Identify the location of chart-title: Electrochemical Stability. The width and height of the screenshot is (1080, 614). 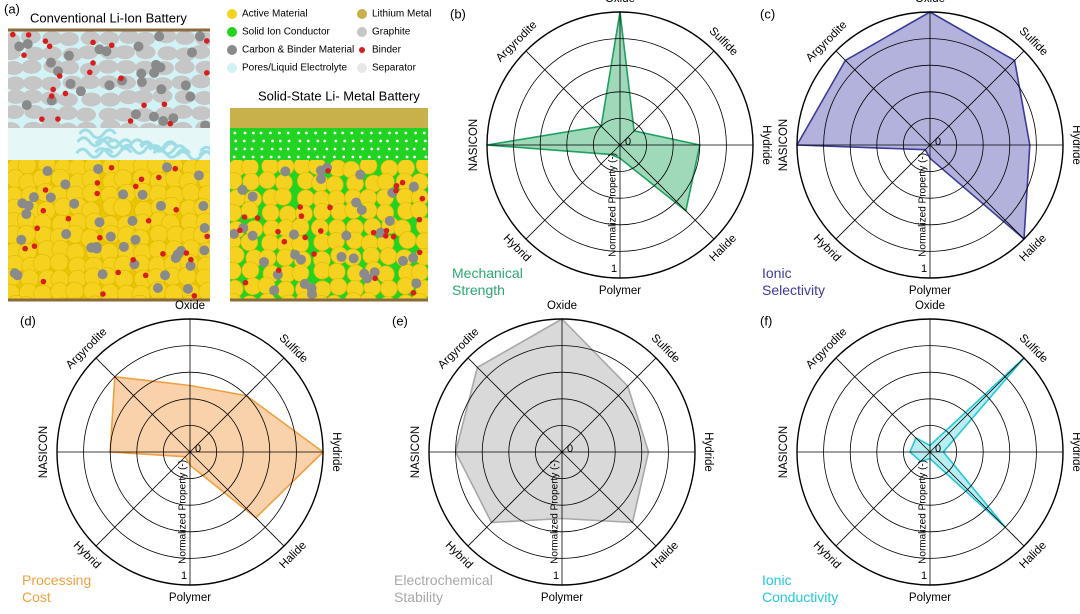
(443, 588).